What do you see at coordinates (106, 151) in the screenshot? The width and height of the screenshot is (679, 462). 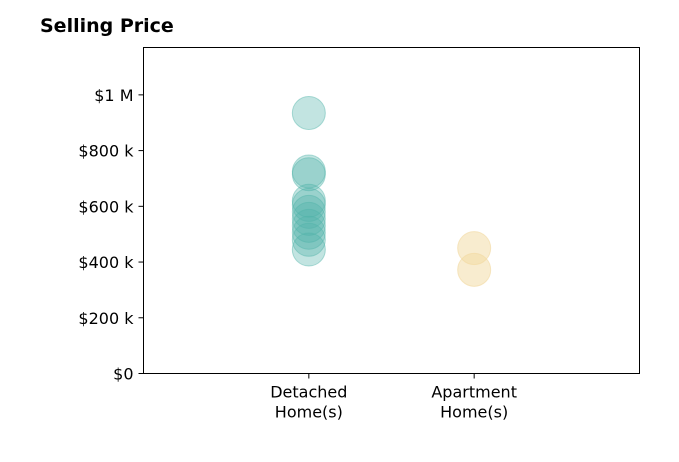 I see `y-tick-label: $800 k` at bounding box center [106, 151].